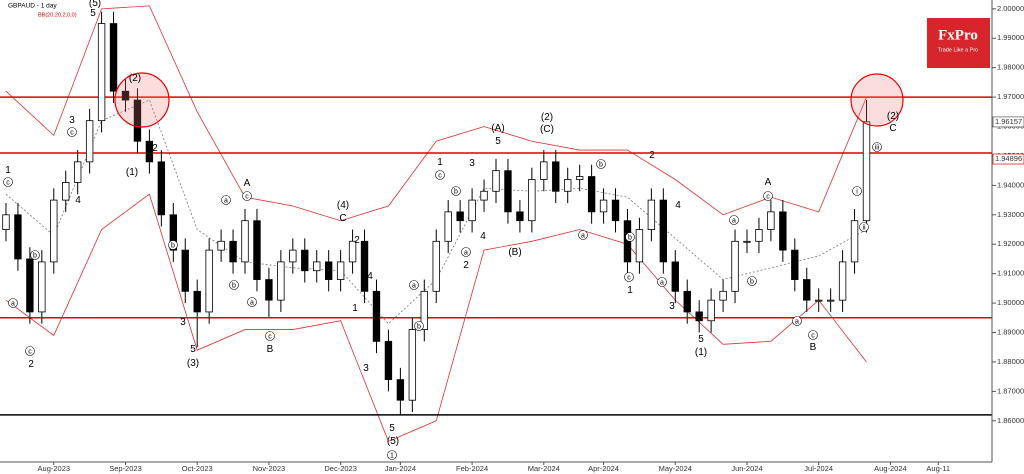  What do you see at coordinates (57, 15) in the screenshot?
I see `indicator-label: BB(20,20,2,0,0)` at bounding box center [57, 15].